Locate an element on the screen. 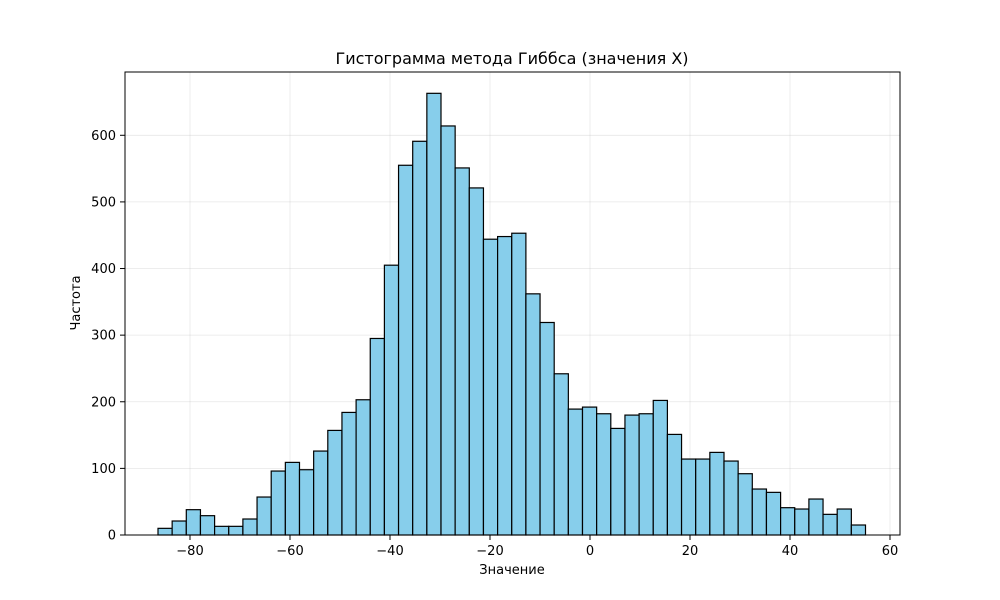 The width and height of the screenshot is (1000, 600). y-tick-label: 500 is located at coordinates (103, 202).